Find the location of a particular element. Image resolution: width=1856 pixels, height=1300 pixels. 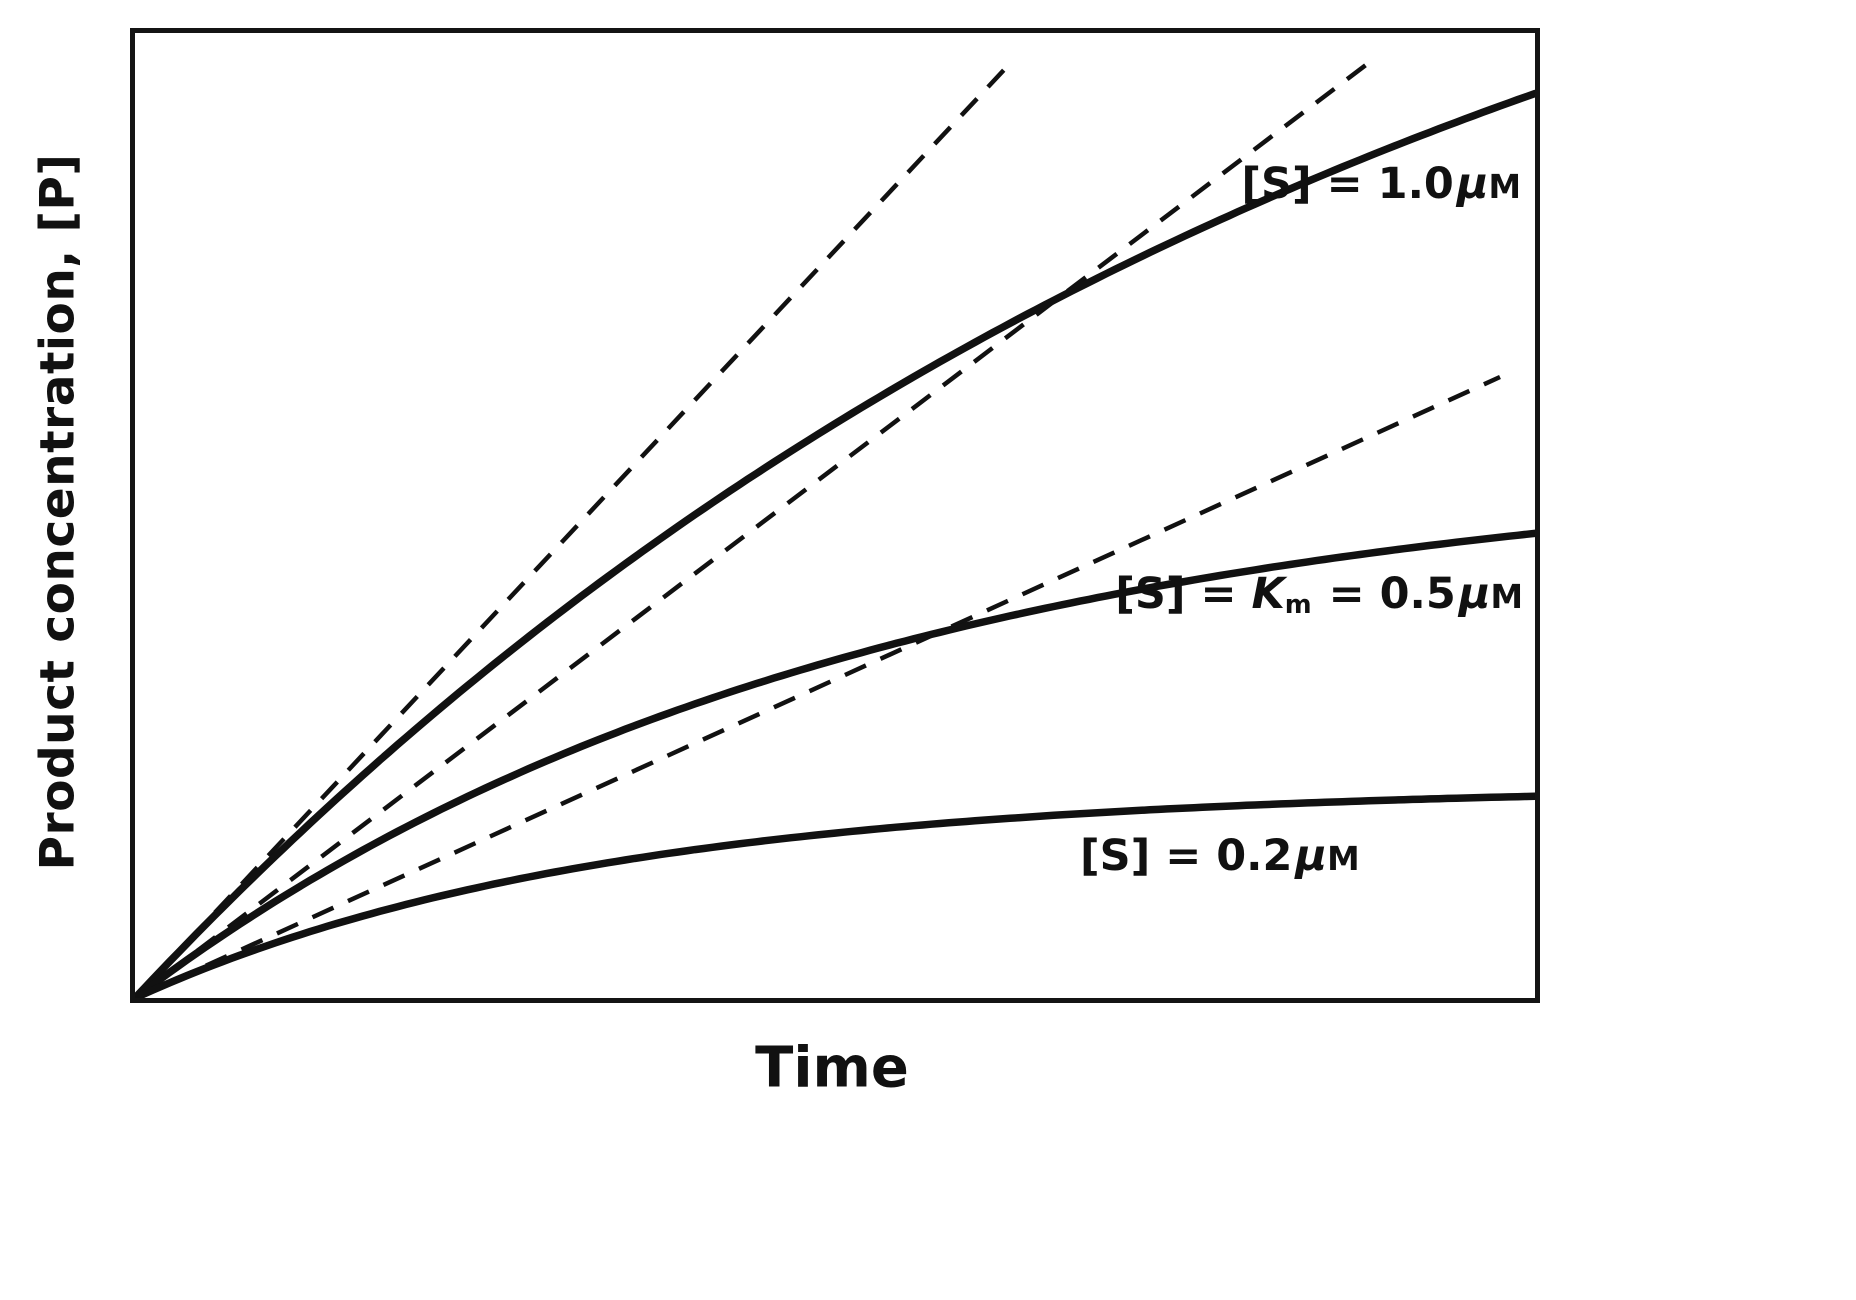

km-variable: K is located at coordinates (1268, 594).